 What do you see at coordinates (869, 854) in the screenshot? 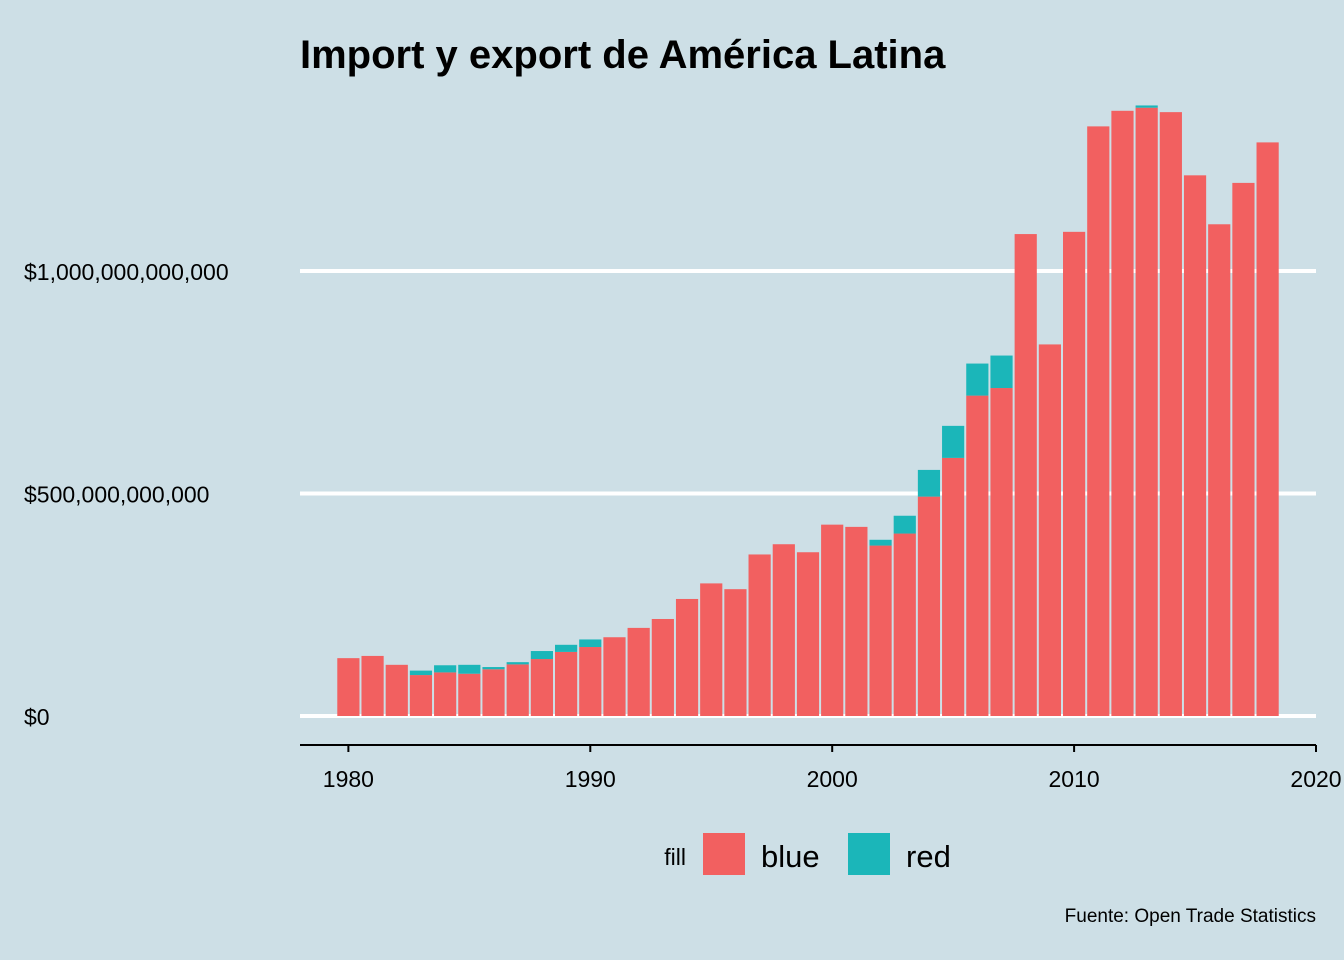
I see `legend-key-red` at bounding box center [869, 854].